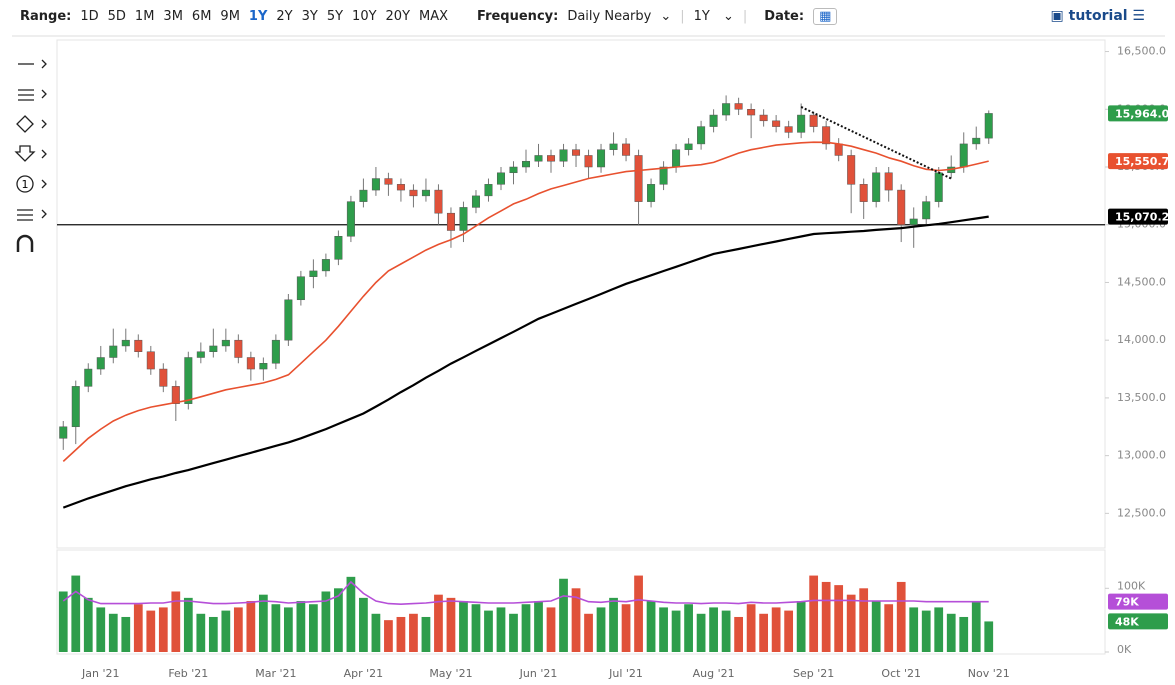 This screenshot has width=1175, height=685. I want to click on brand: ▣ tutorial ☰, so click(1097, 16).